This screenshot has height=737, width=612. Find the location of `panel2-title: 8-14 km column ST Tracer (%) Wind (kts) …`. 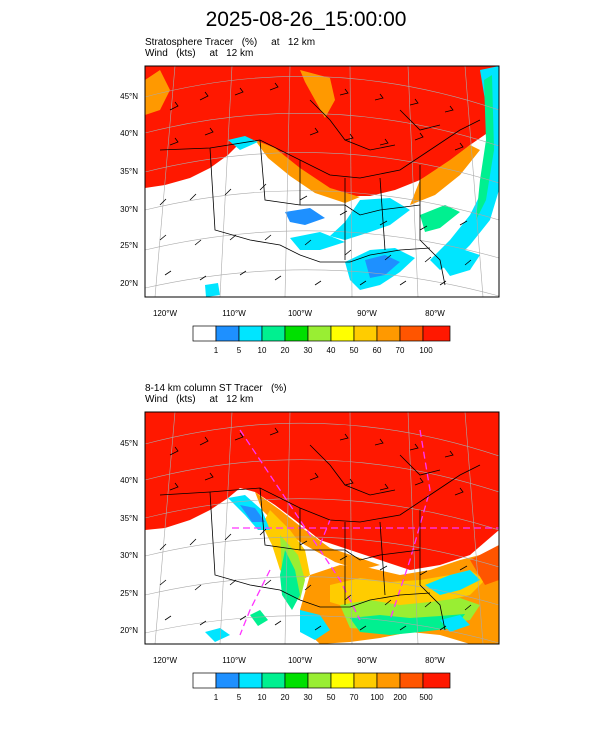

panel2-title: 8-14 km column ST Tracer (%) Wind (kts) … is located at coordinates (216, 394).